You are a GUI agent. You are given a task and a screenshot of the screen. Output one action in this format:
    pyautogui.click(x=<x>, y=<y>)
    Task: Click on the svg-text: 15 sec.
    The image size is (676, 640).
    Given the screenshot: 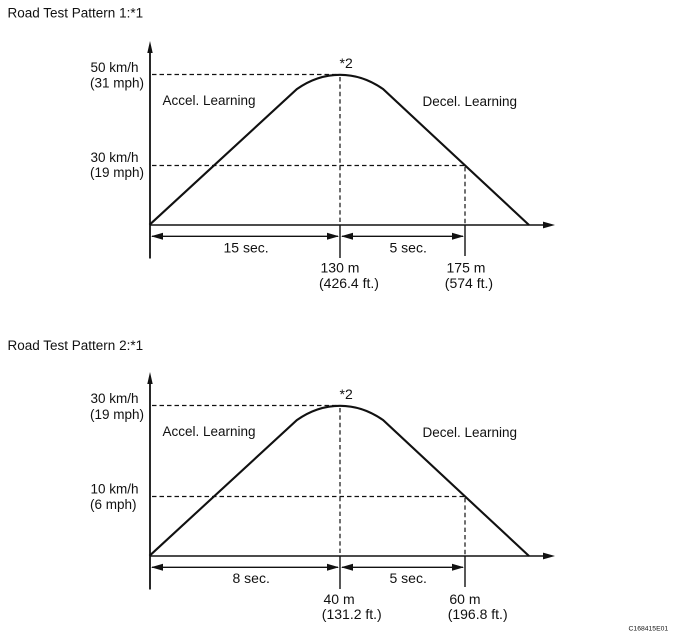 What is the action you would take?
    pyautogui.click(x=246, y=248)
    